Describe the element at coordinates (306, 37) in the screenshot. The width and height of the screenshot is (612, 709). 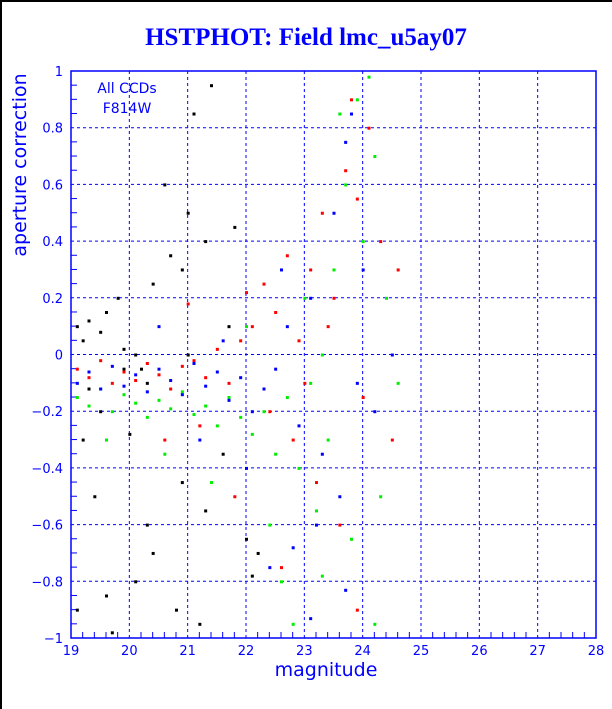
I see `chart-title: HSTPHOT: Field lmc_u5ay07` at that location.